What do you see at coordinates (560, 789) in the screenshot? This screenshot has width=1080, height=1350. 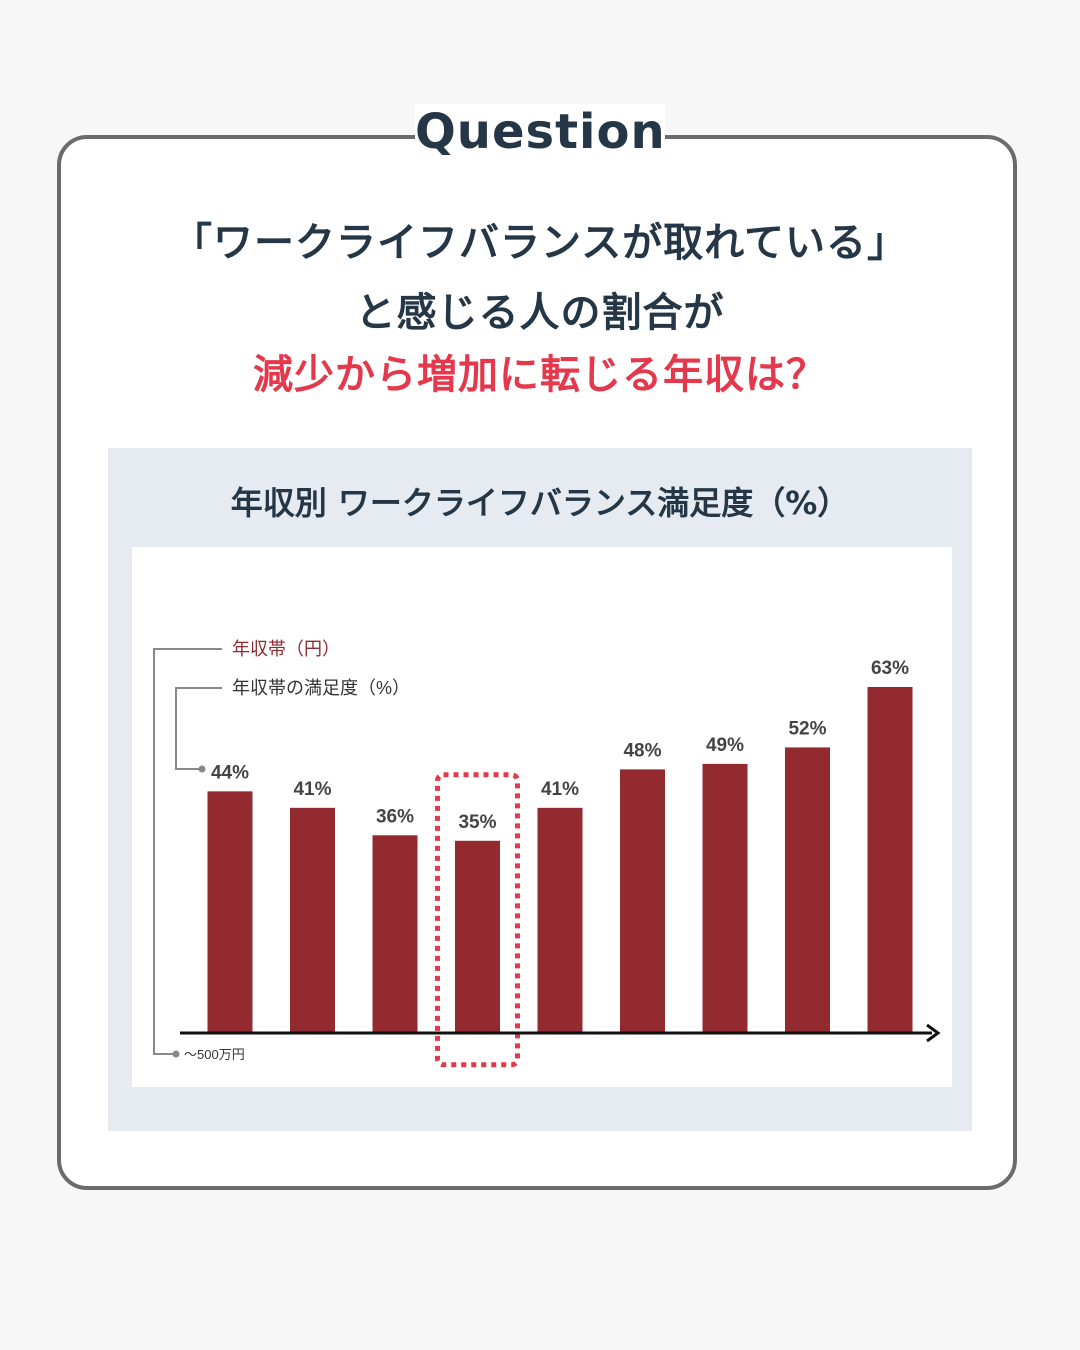 I see `bar-value-label-5: 41%` at bounding box center [560, 789].